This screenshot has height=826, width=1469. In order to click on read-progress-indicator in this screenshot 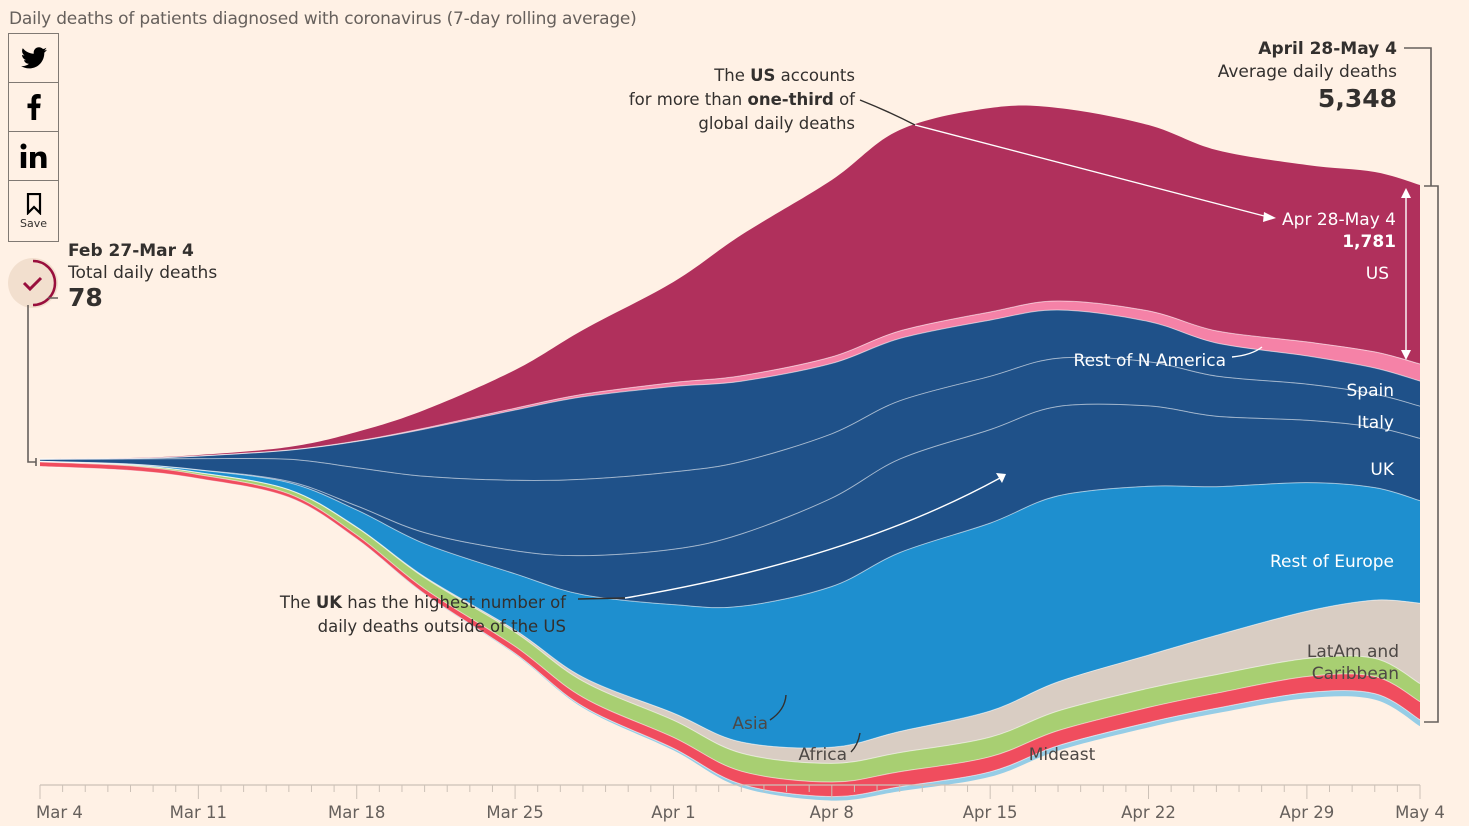, I will do `click(33, 283)`.